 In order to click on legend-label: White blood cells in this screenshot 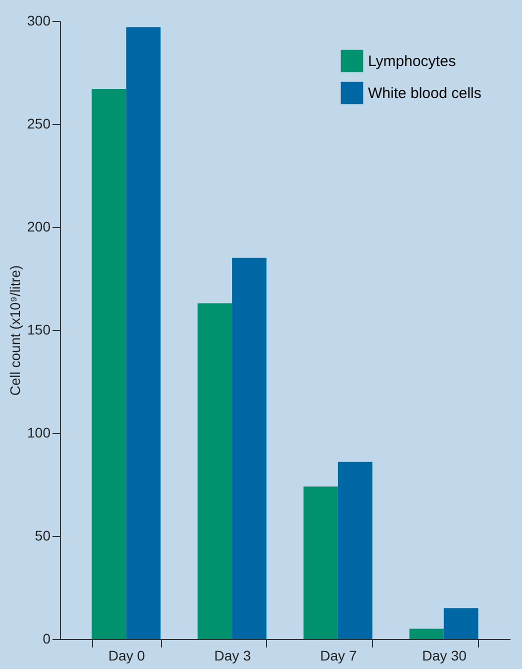, I will do `click(425, 93)`.